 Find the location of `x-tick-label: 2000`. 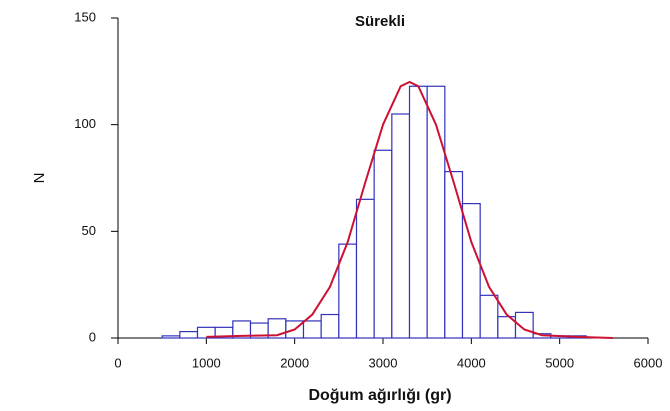

x-tick-label: 2000 is located at coordinates (294, 362).